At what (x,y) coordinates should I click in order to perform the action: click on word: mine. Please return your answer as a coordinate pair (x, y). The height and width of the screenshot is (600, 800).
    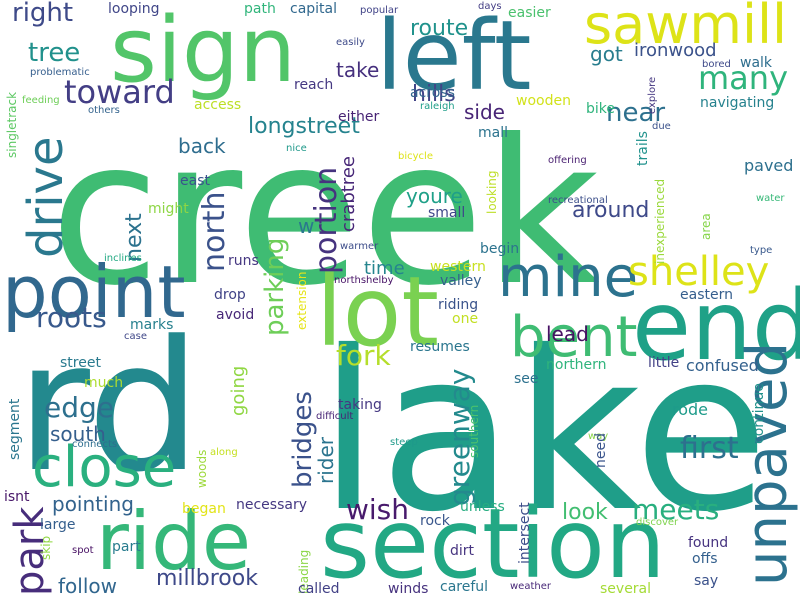
    Looking at the image, I should click on (568, 277).